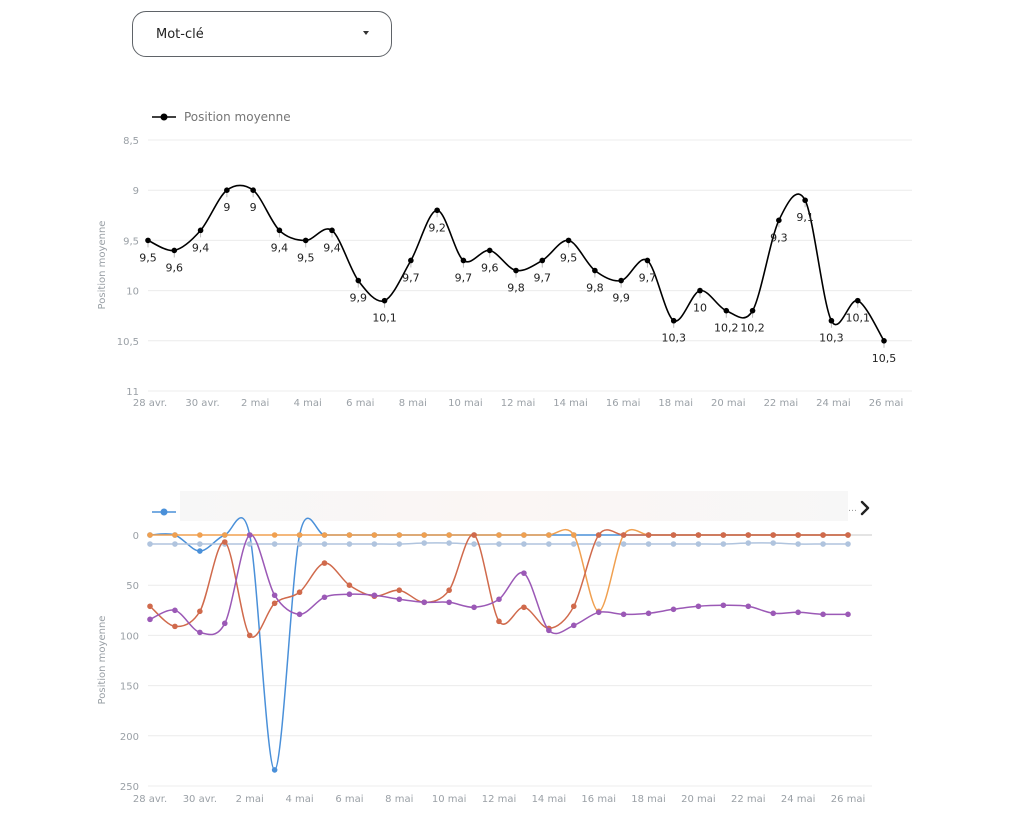  What do you see at coordinates (175, 267) in the screenshot?
I see `data-label: 9,6` at bounding box center [175, 267].